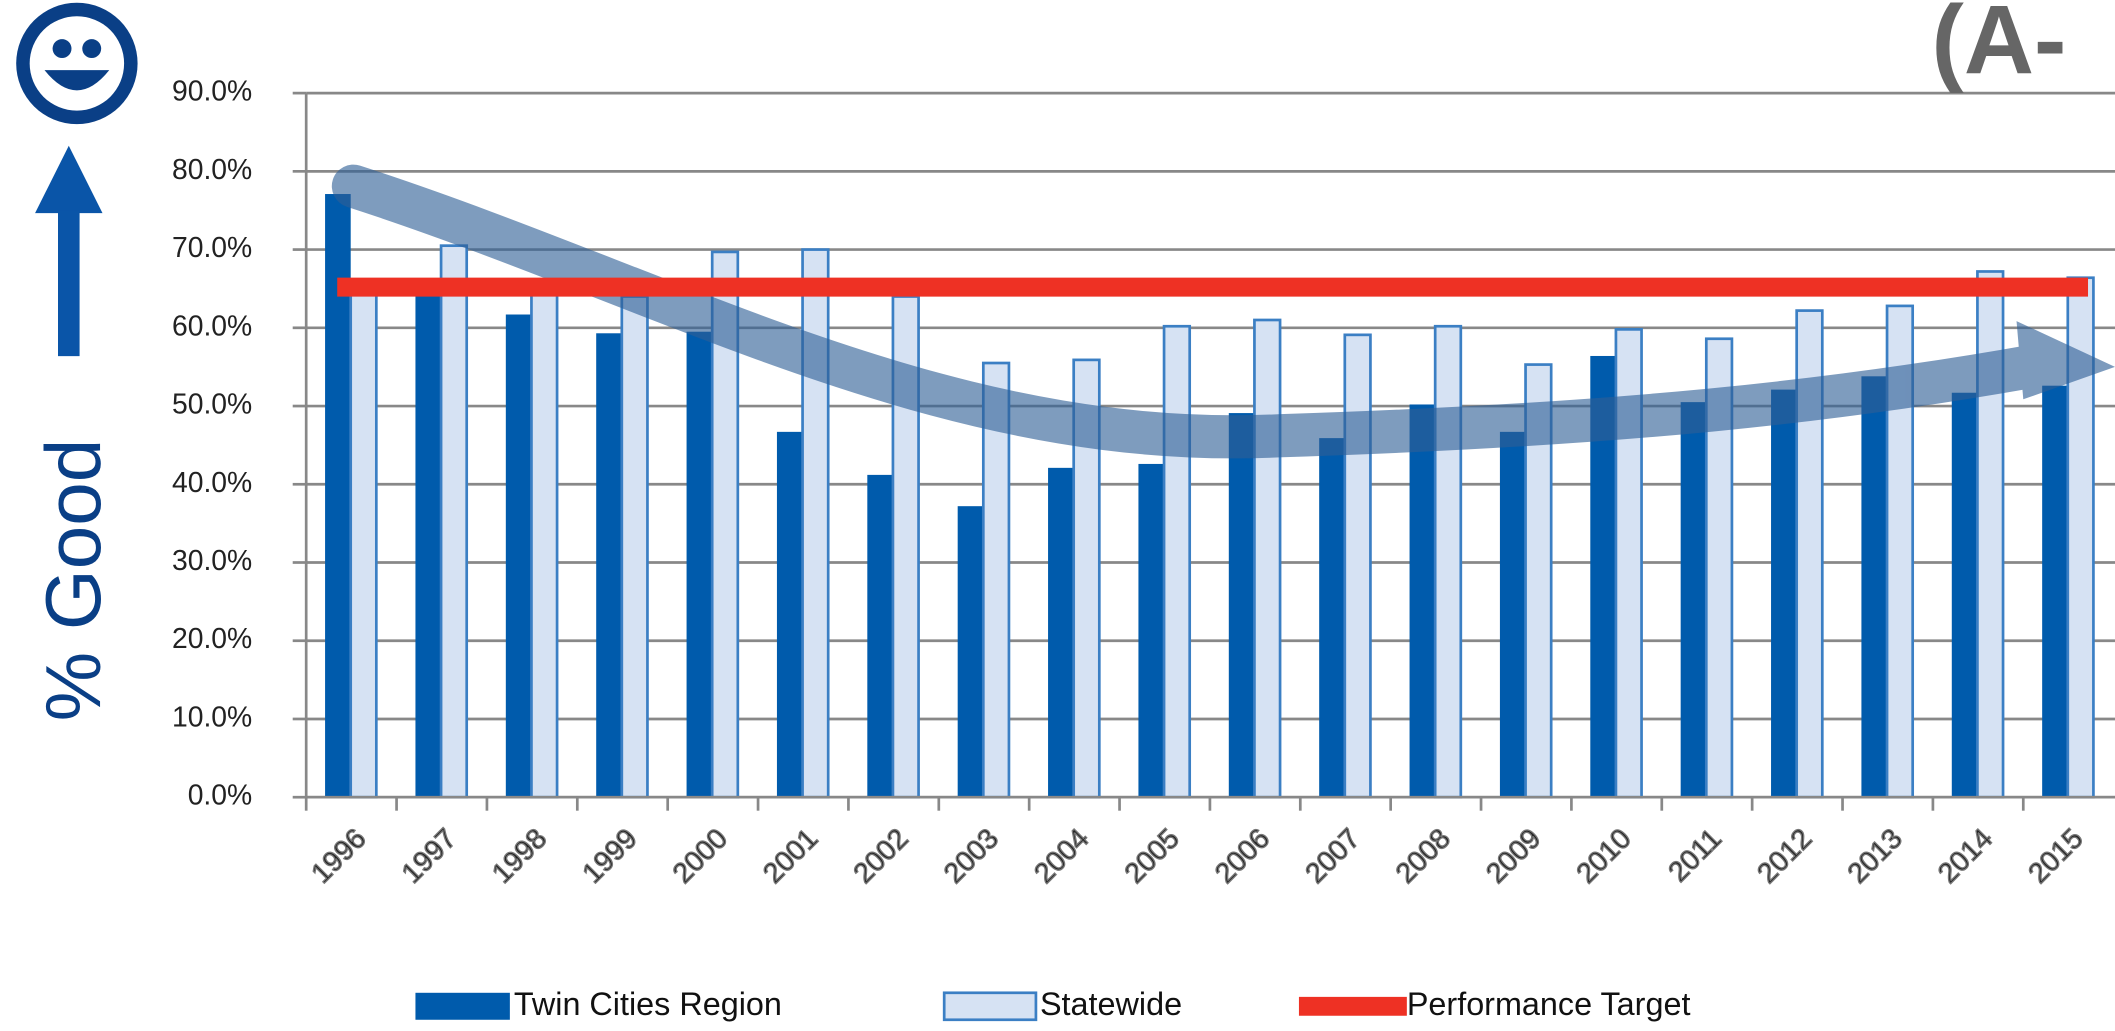  What do you see at coordinates (212, 92) in the screenshot?
I see `y-tick-label: 90.0%` at bounding box center [212, 92].